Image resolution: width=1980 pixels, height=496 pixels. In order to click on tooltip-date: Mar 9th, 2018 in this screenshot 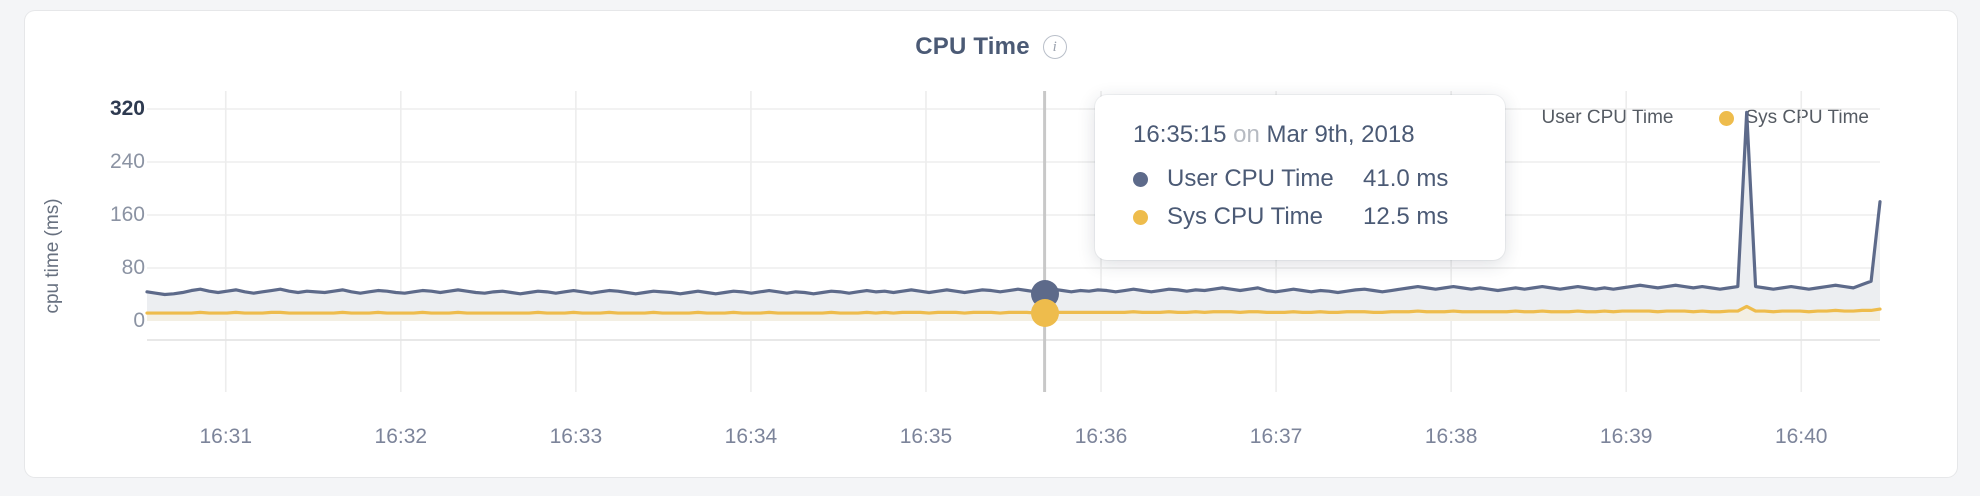, I will do `click(1340, 134)`.